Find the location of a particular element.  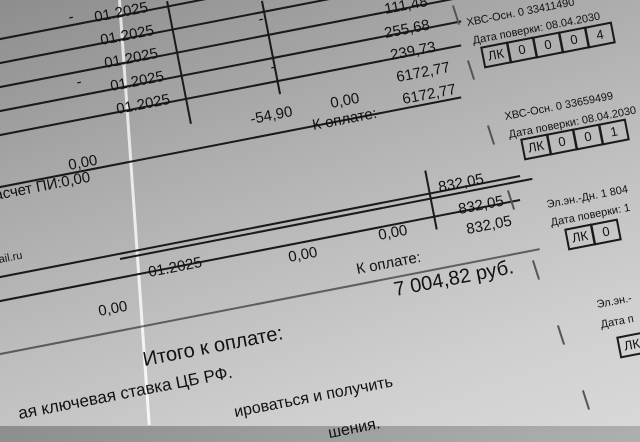

meter-digit: 0 is located at coordinates (606, 232).